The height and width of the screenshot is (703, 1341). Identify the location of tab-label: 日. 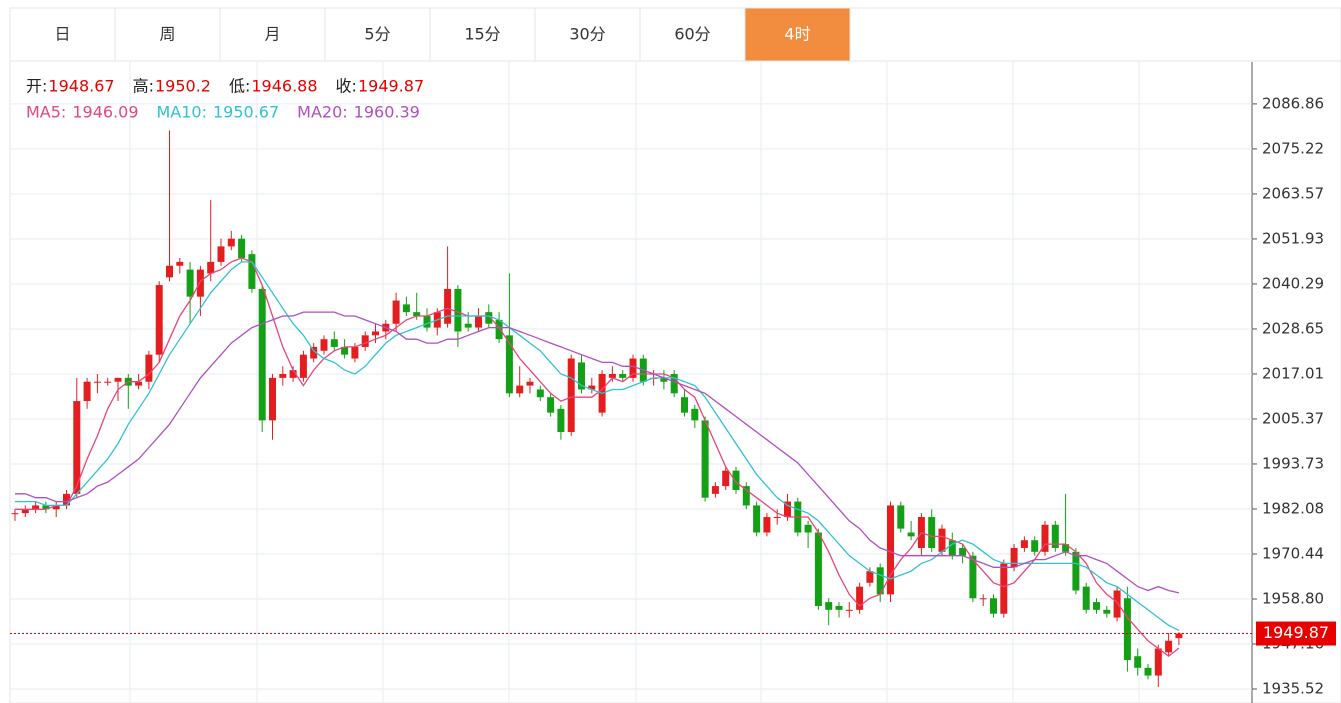
(62, 34).